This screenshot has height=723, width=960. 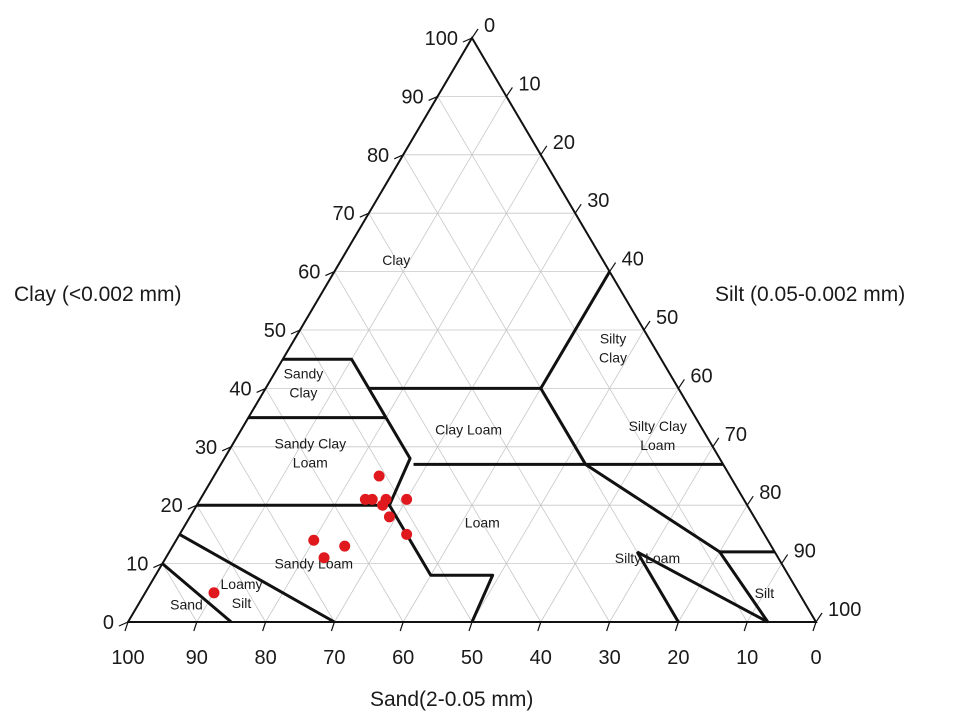 What do you see at coordinates (564, 143) in the screenshot?
I see `silt-tick-label: 20` at bounding box center [564, 143].